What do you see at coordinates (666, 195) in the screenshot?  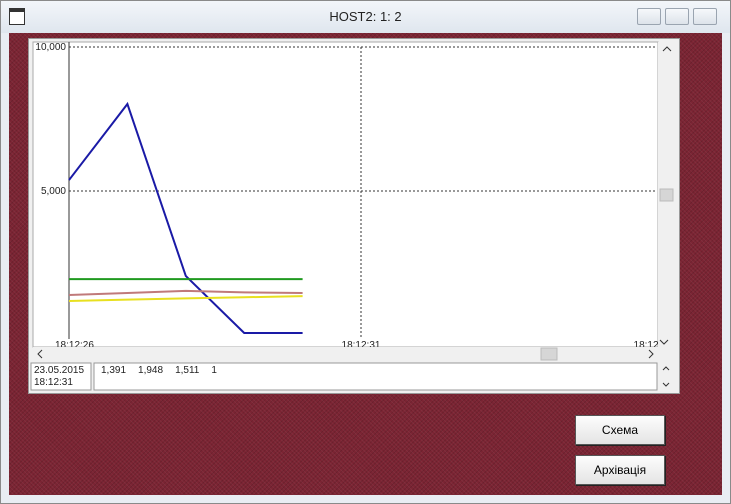 I see `scroll-thumb` at bounding box center [666, 195].